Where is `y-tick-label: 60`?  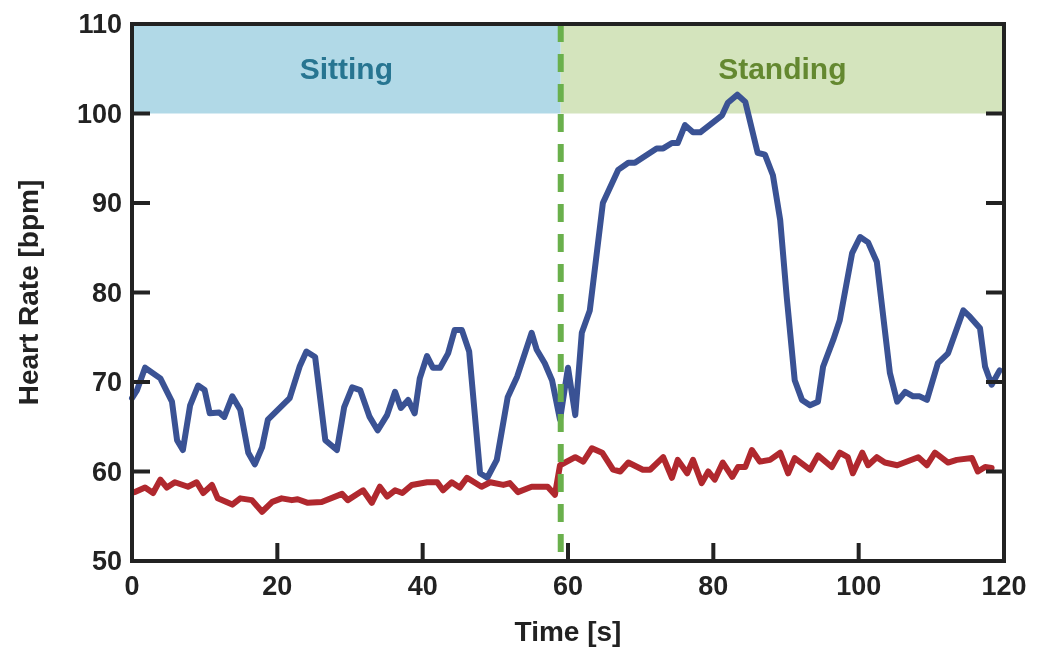 y-tick-label: 60 is located at coordinates (106, 471).